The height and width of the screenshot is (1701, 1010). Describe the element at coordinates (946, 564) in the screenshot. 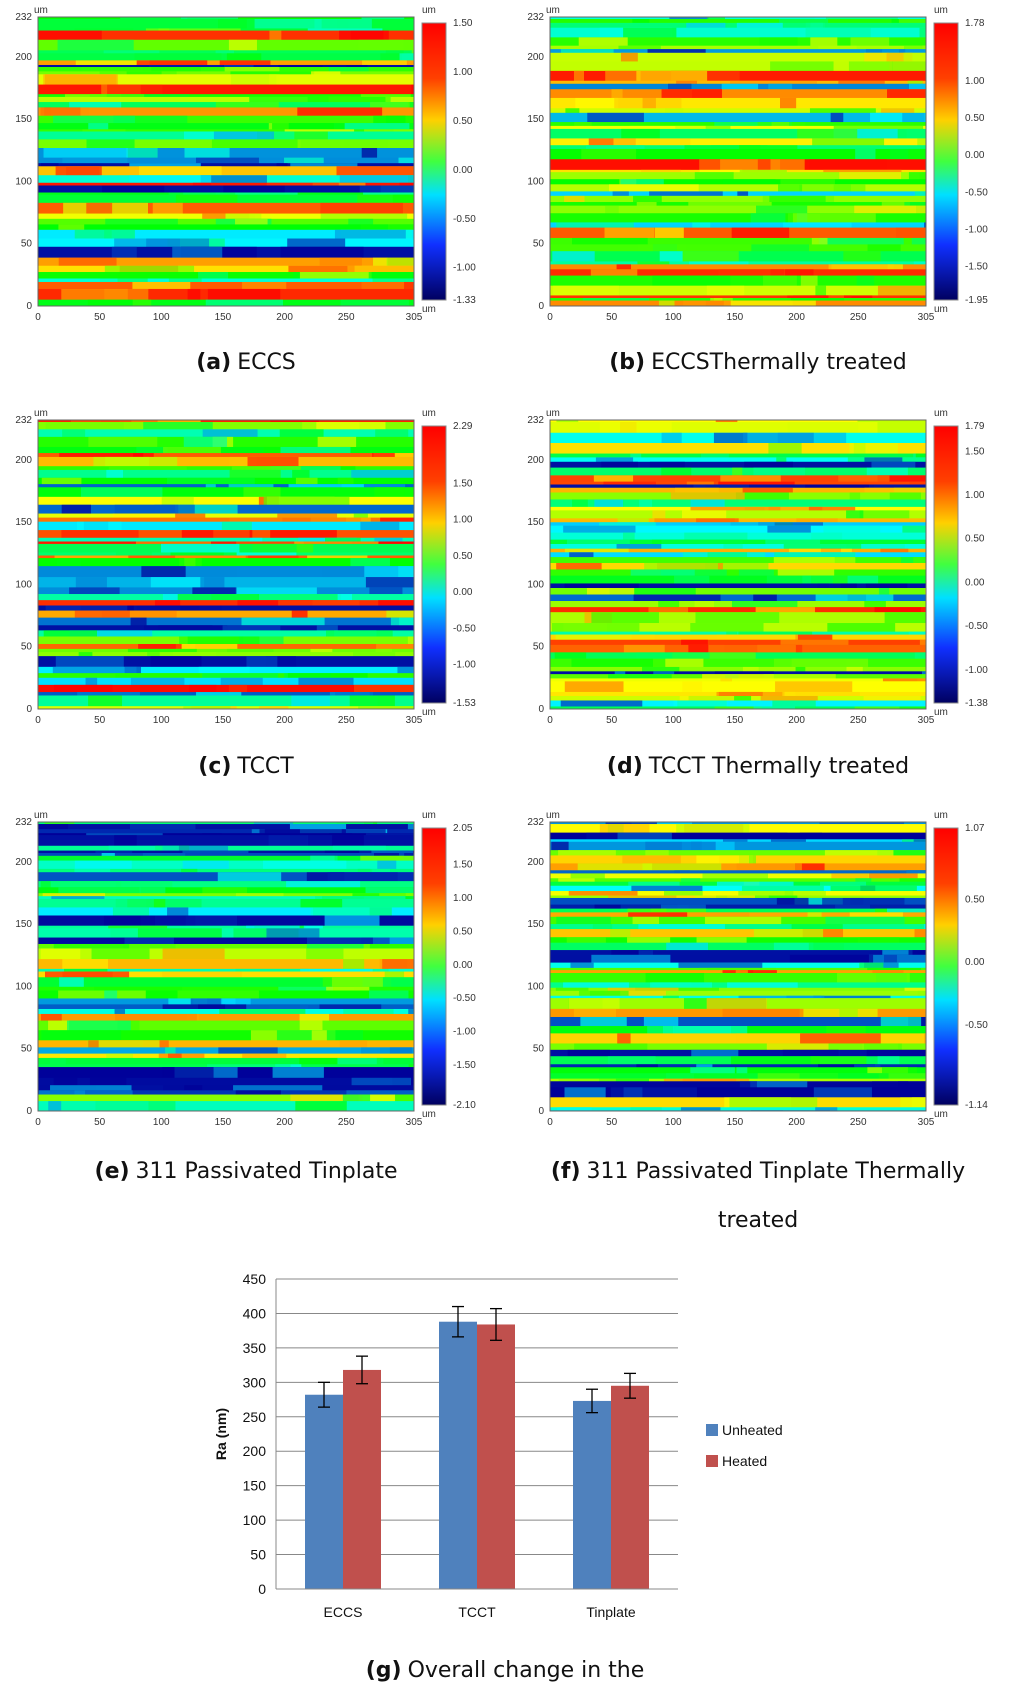

I see `colorbar` at that location.